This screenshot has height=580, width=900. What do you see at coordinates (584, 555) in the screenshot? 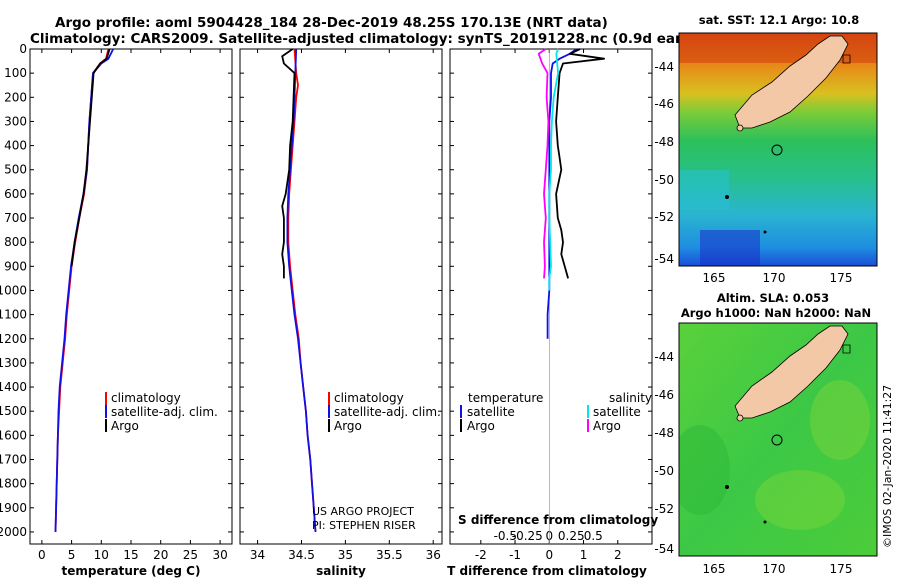
I see `x-tick-label: 1` at bounding box center [584, 555].